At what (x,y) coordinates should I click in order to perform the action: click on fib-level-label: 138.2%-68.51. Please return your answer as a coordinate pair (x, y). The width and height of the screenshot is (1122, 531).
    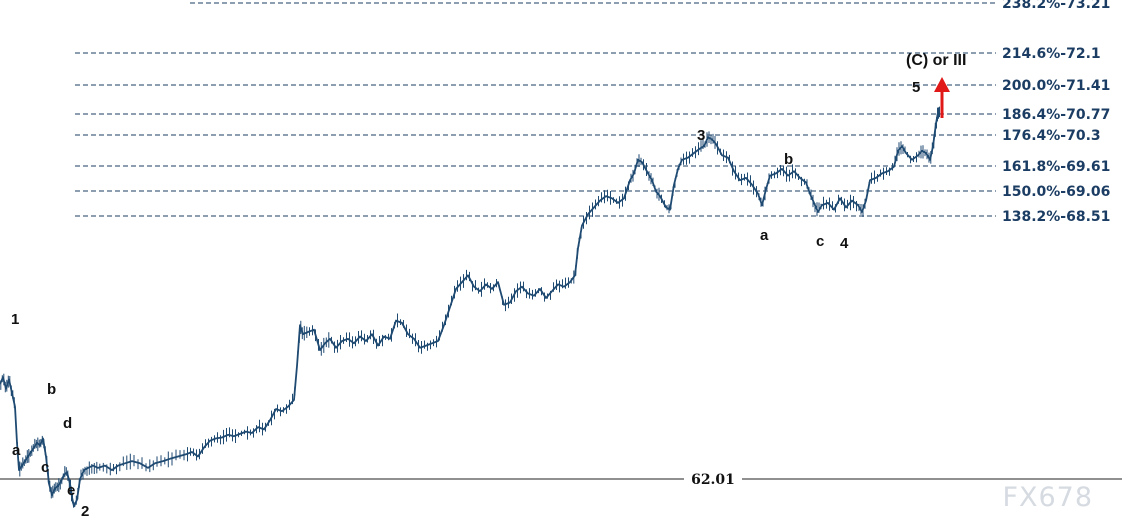
    Looking at the image, I should click on (1056, 217).